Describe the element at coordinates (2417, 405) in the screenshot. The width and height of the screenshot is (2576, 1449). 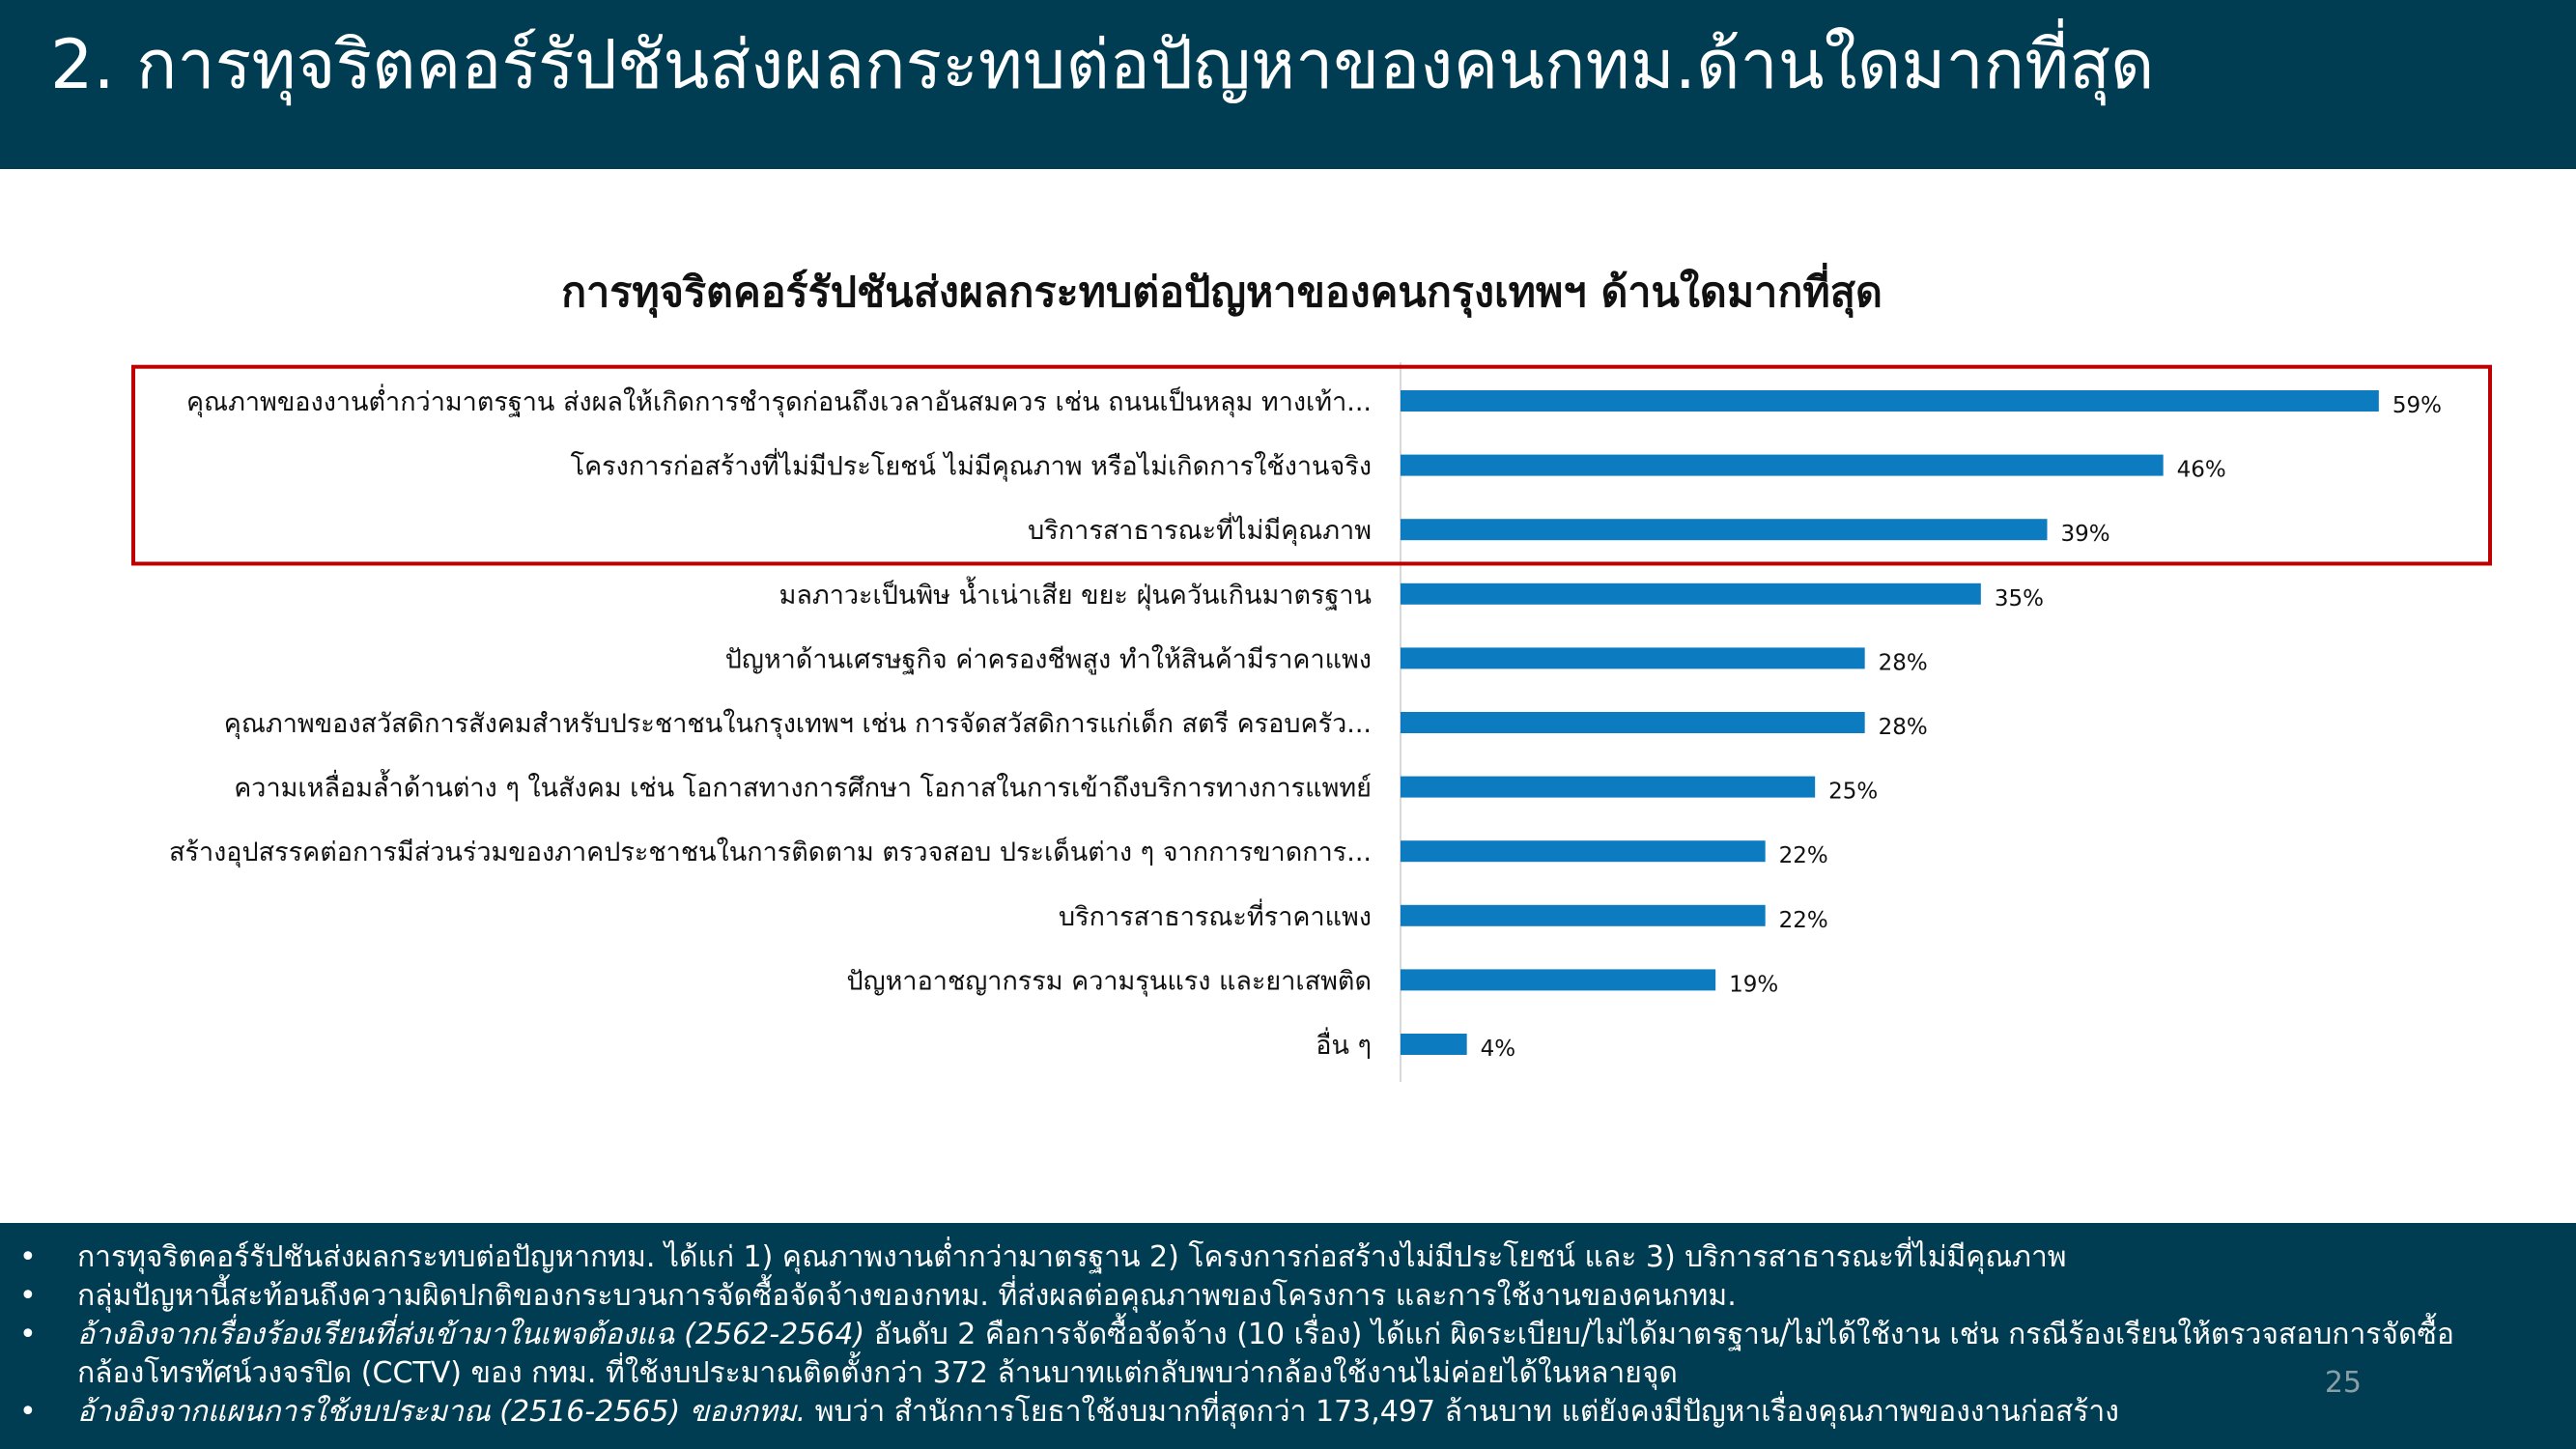
I see `data-label: 59%` at that location.